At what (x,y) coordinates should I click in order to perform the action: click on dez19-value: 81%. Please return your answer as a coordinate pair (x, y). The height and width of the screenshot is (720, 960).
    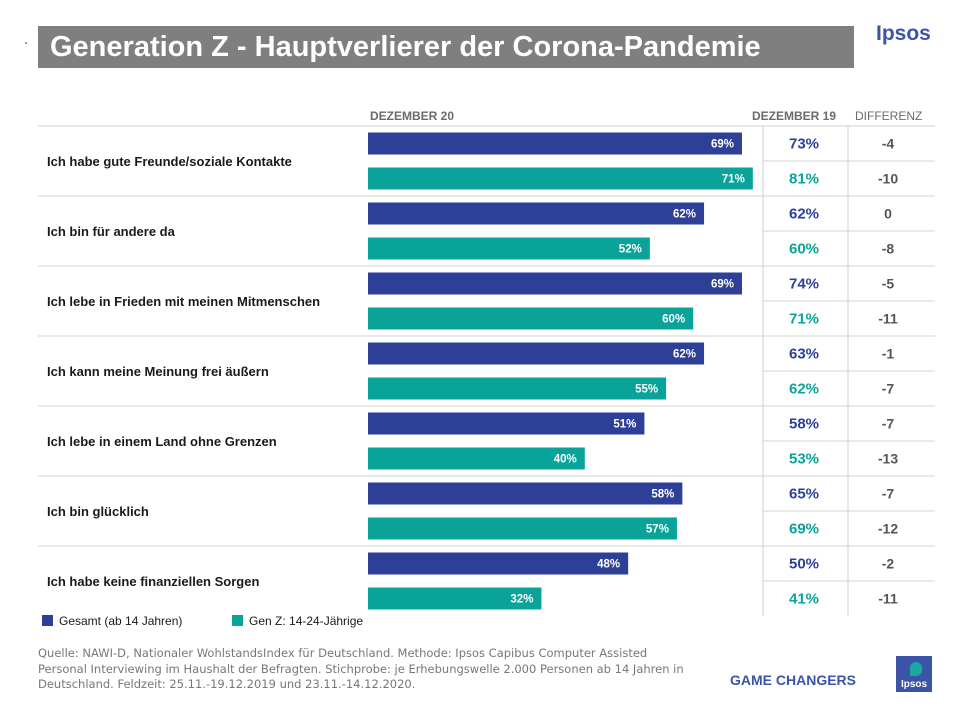
    Looking at the image, I should click on (804, 179).